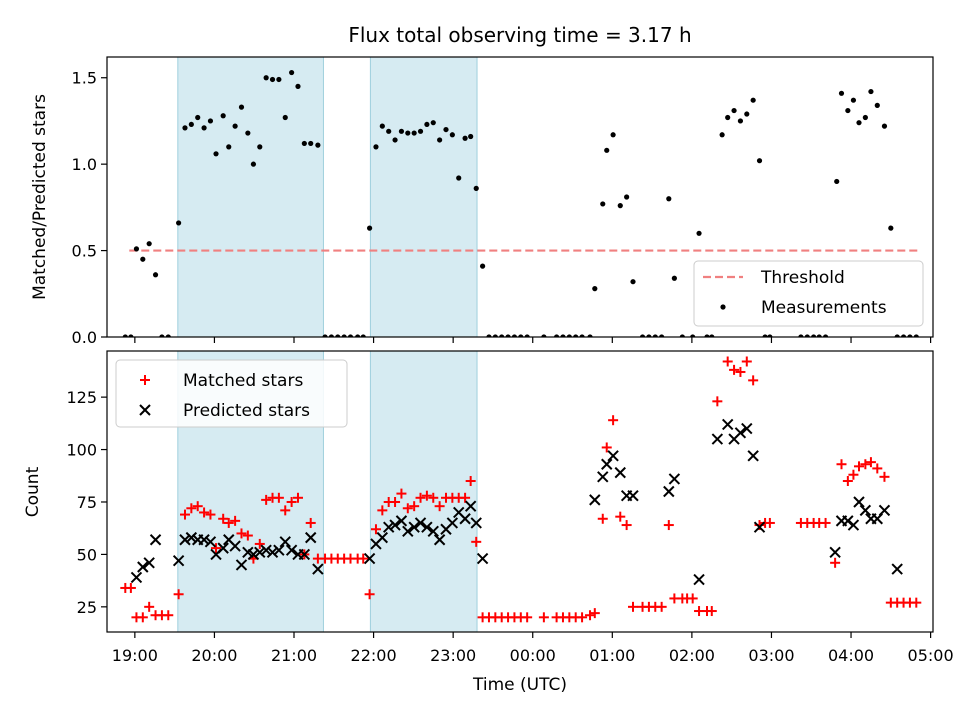 This screenshot has height=724, width=960. I want to click on x-tick-label: 22:00, so click(374, 655).